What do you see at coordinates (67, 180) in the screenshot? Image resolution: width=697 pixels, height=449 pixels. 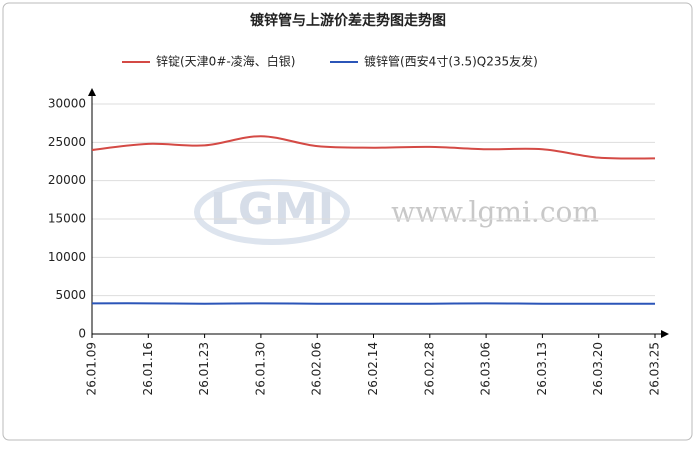 I see `y-tick-label: 20000` at bounding box center [67, 180].